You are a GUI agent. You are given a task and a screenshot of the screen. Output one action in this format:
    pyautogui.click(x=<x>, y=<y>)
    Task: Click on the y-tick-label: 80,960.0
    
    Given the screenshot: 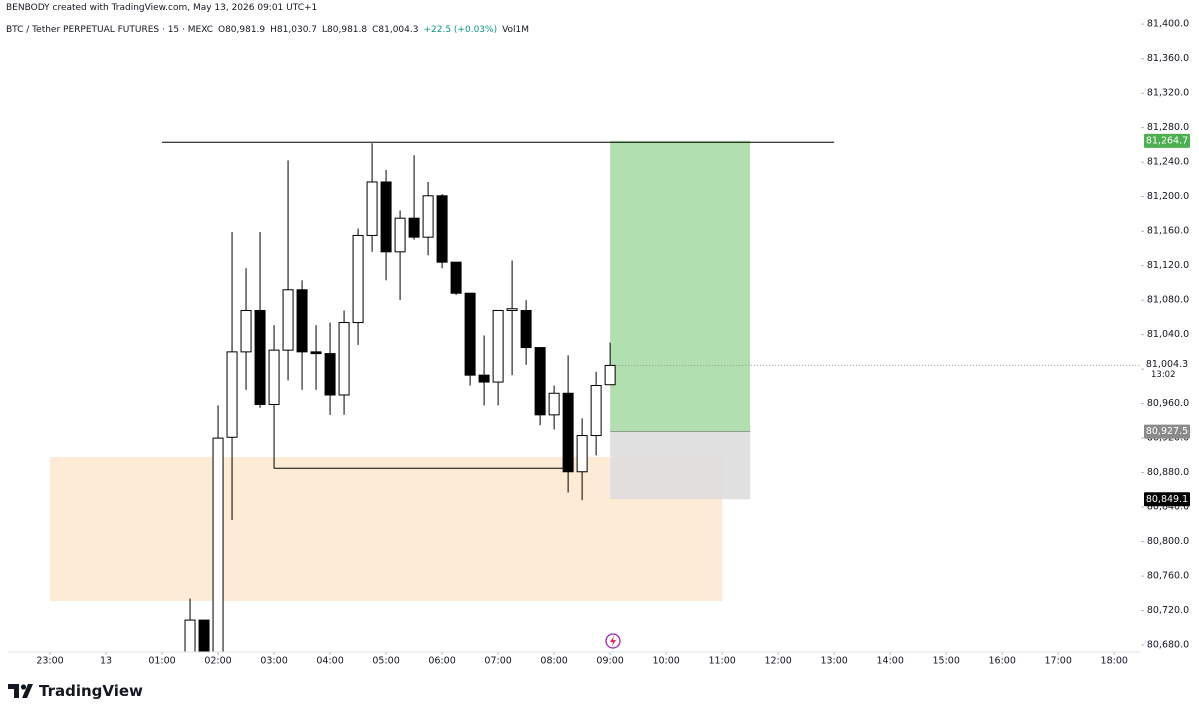 What is the action you would take?
    pyautogui.click(x=1168, y=403)
    